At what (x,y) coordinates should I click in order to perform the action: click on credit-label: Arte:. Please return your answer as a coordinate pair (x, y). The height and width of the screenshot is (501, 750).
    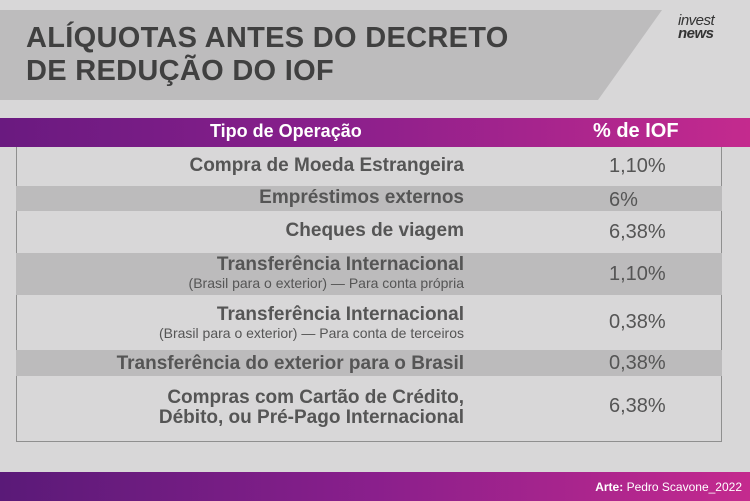
    Looking at the image, I should click on (609, 487).